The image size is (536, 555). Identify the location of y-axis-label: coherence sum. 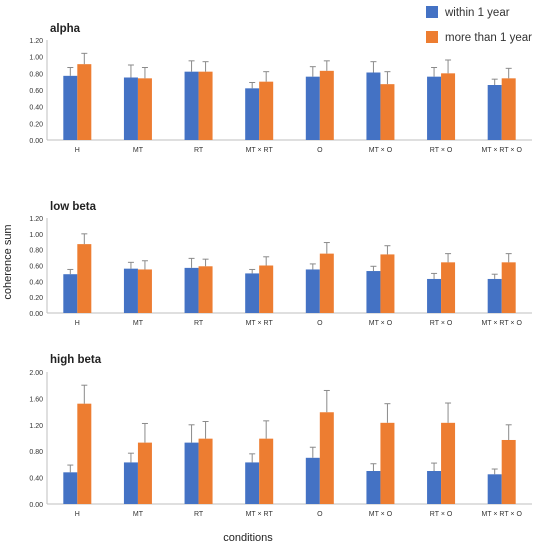
(8, 261).